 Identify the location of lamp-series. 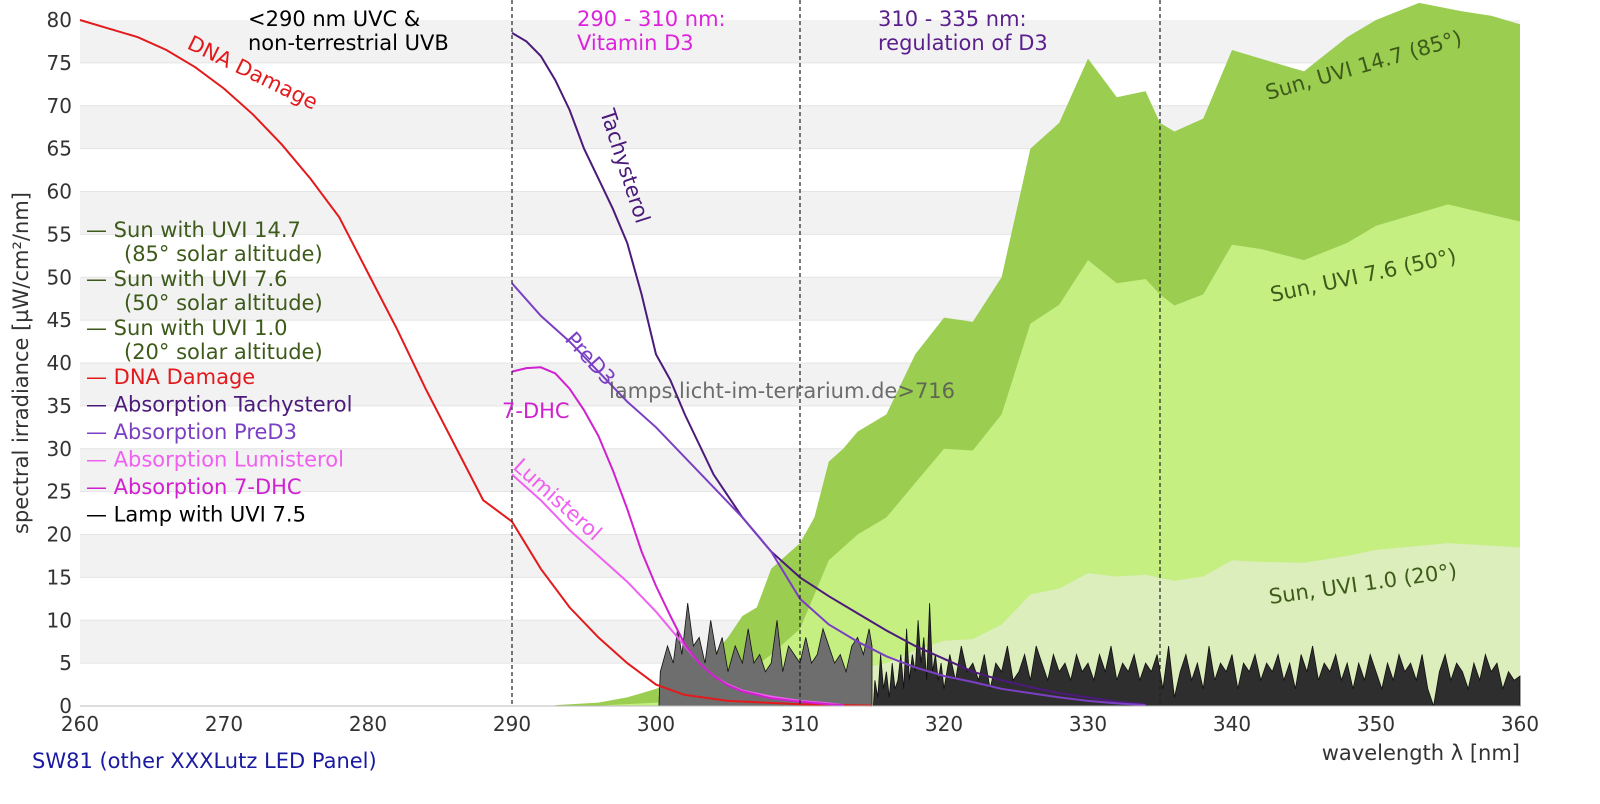
(1089, 655).